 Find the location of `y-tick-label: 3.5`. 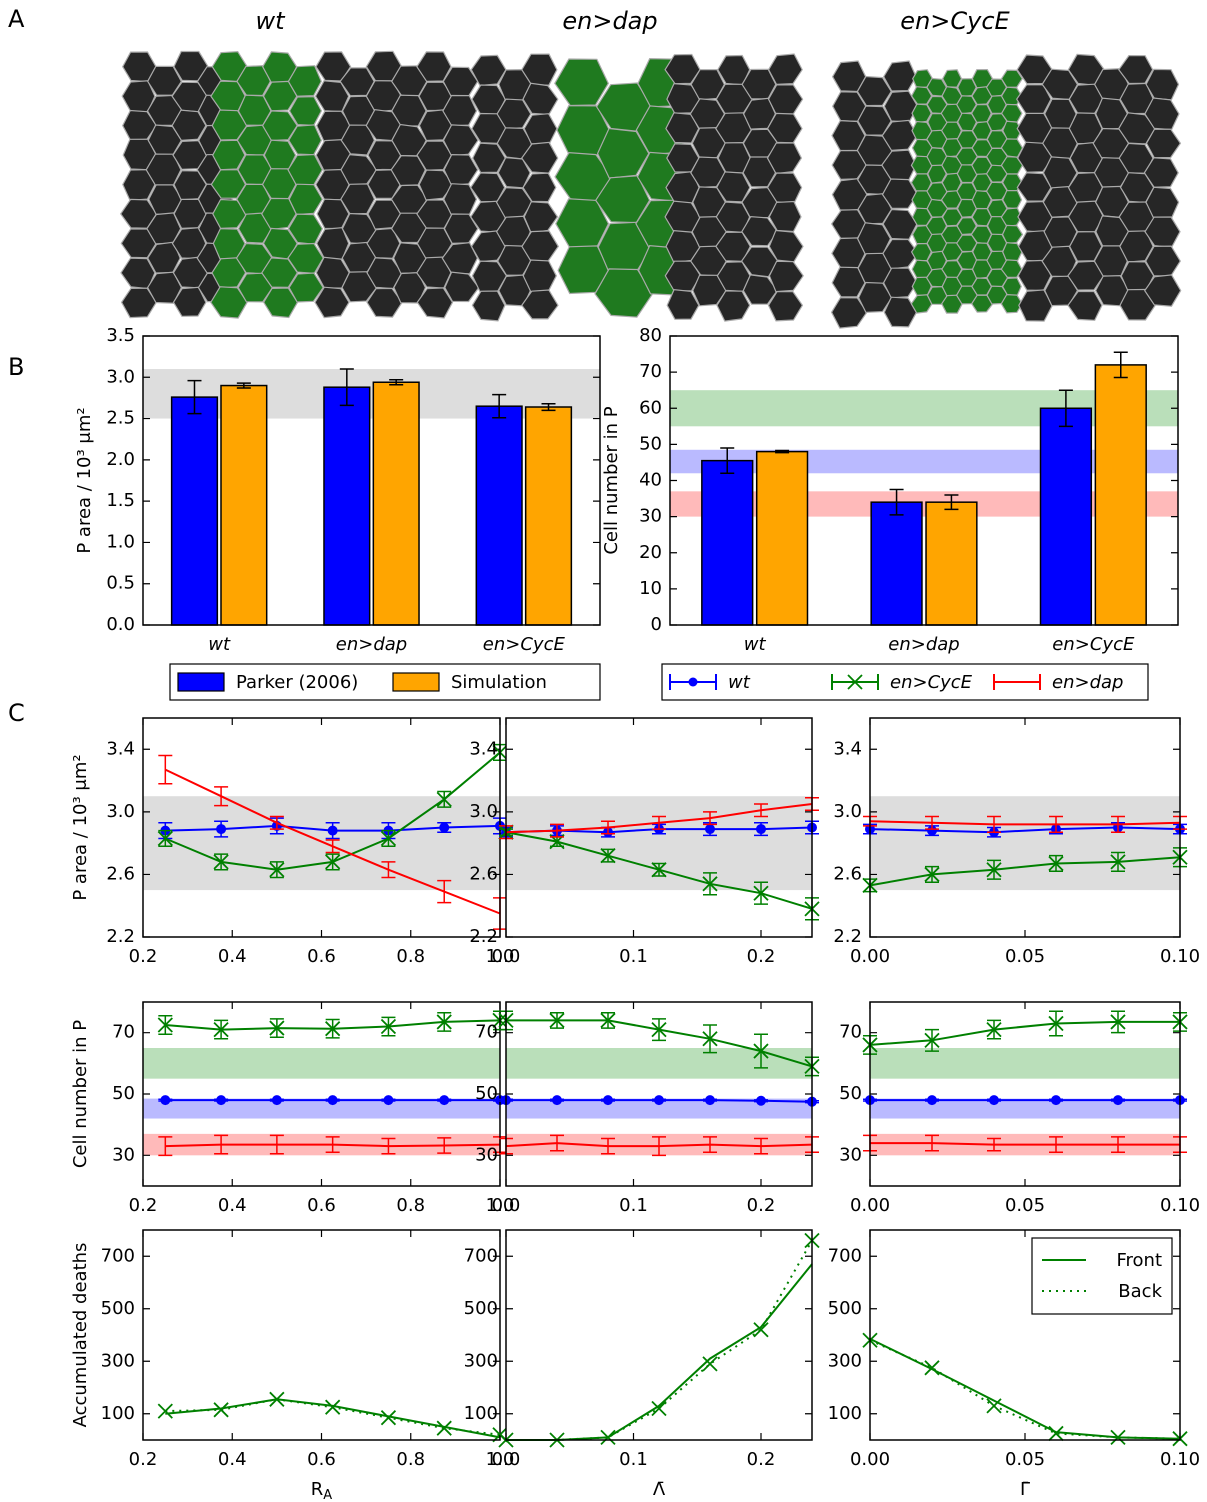

y-tick-label: 3.5 is located at coordinates (120, 335).